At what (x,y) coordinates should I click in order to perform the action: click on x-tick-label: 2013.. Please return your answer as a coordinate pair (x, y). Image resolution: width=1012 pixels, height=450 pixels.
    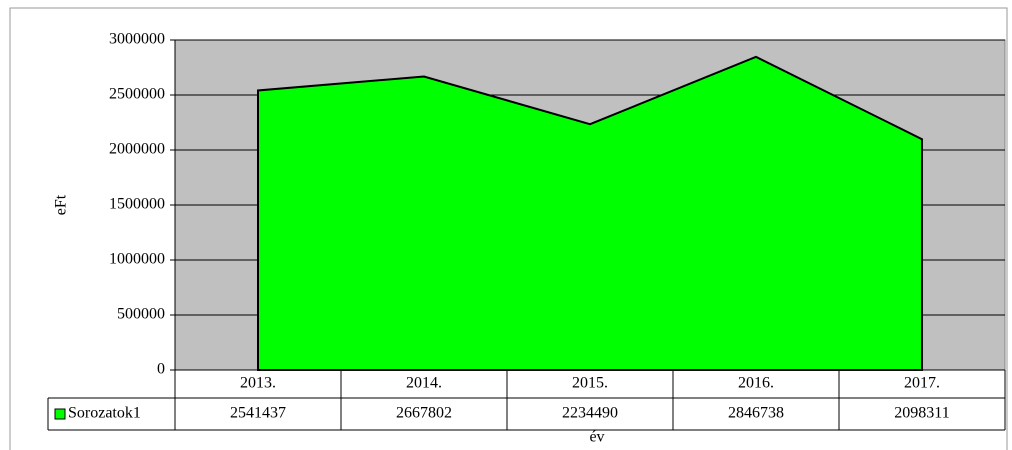
    Looking at the image, I should click on (258, 383).